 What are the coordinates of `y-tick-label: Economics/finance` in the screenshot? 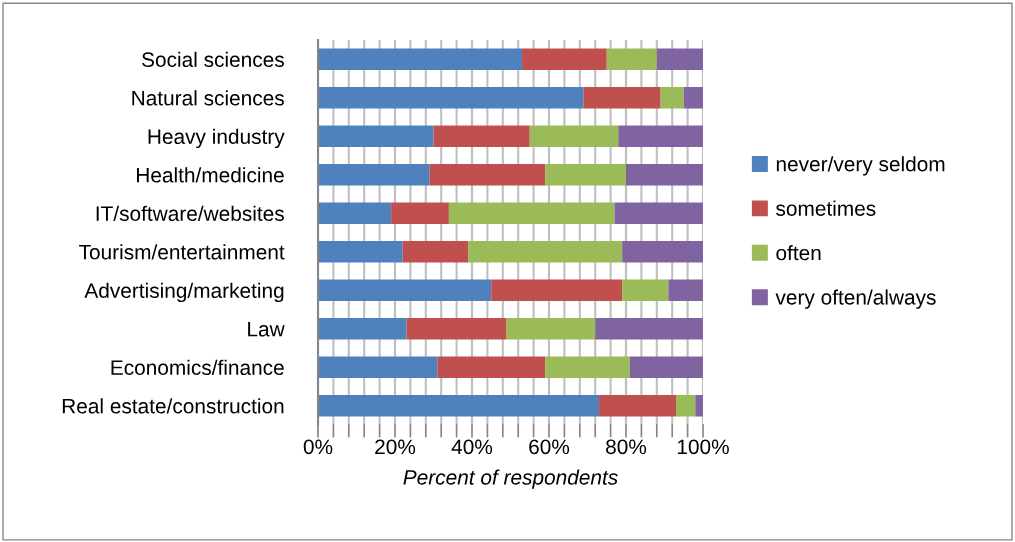 It's located at (197, 367).